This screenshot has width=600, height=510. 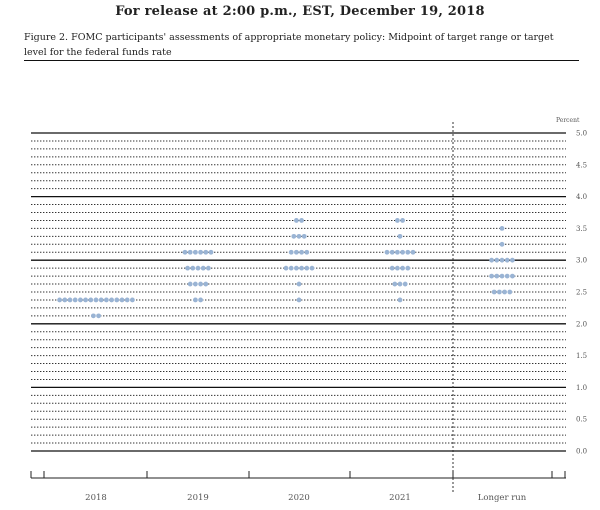 I want to click on y-tick-label: 4.5, so click(x=581, y=165).